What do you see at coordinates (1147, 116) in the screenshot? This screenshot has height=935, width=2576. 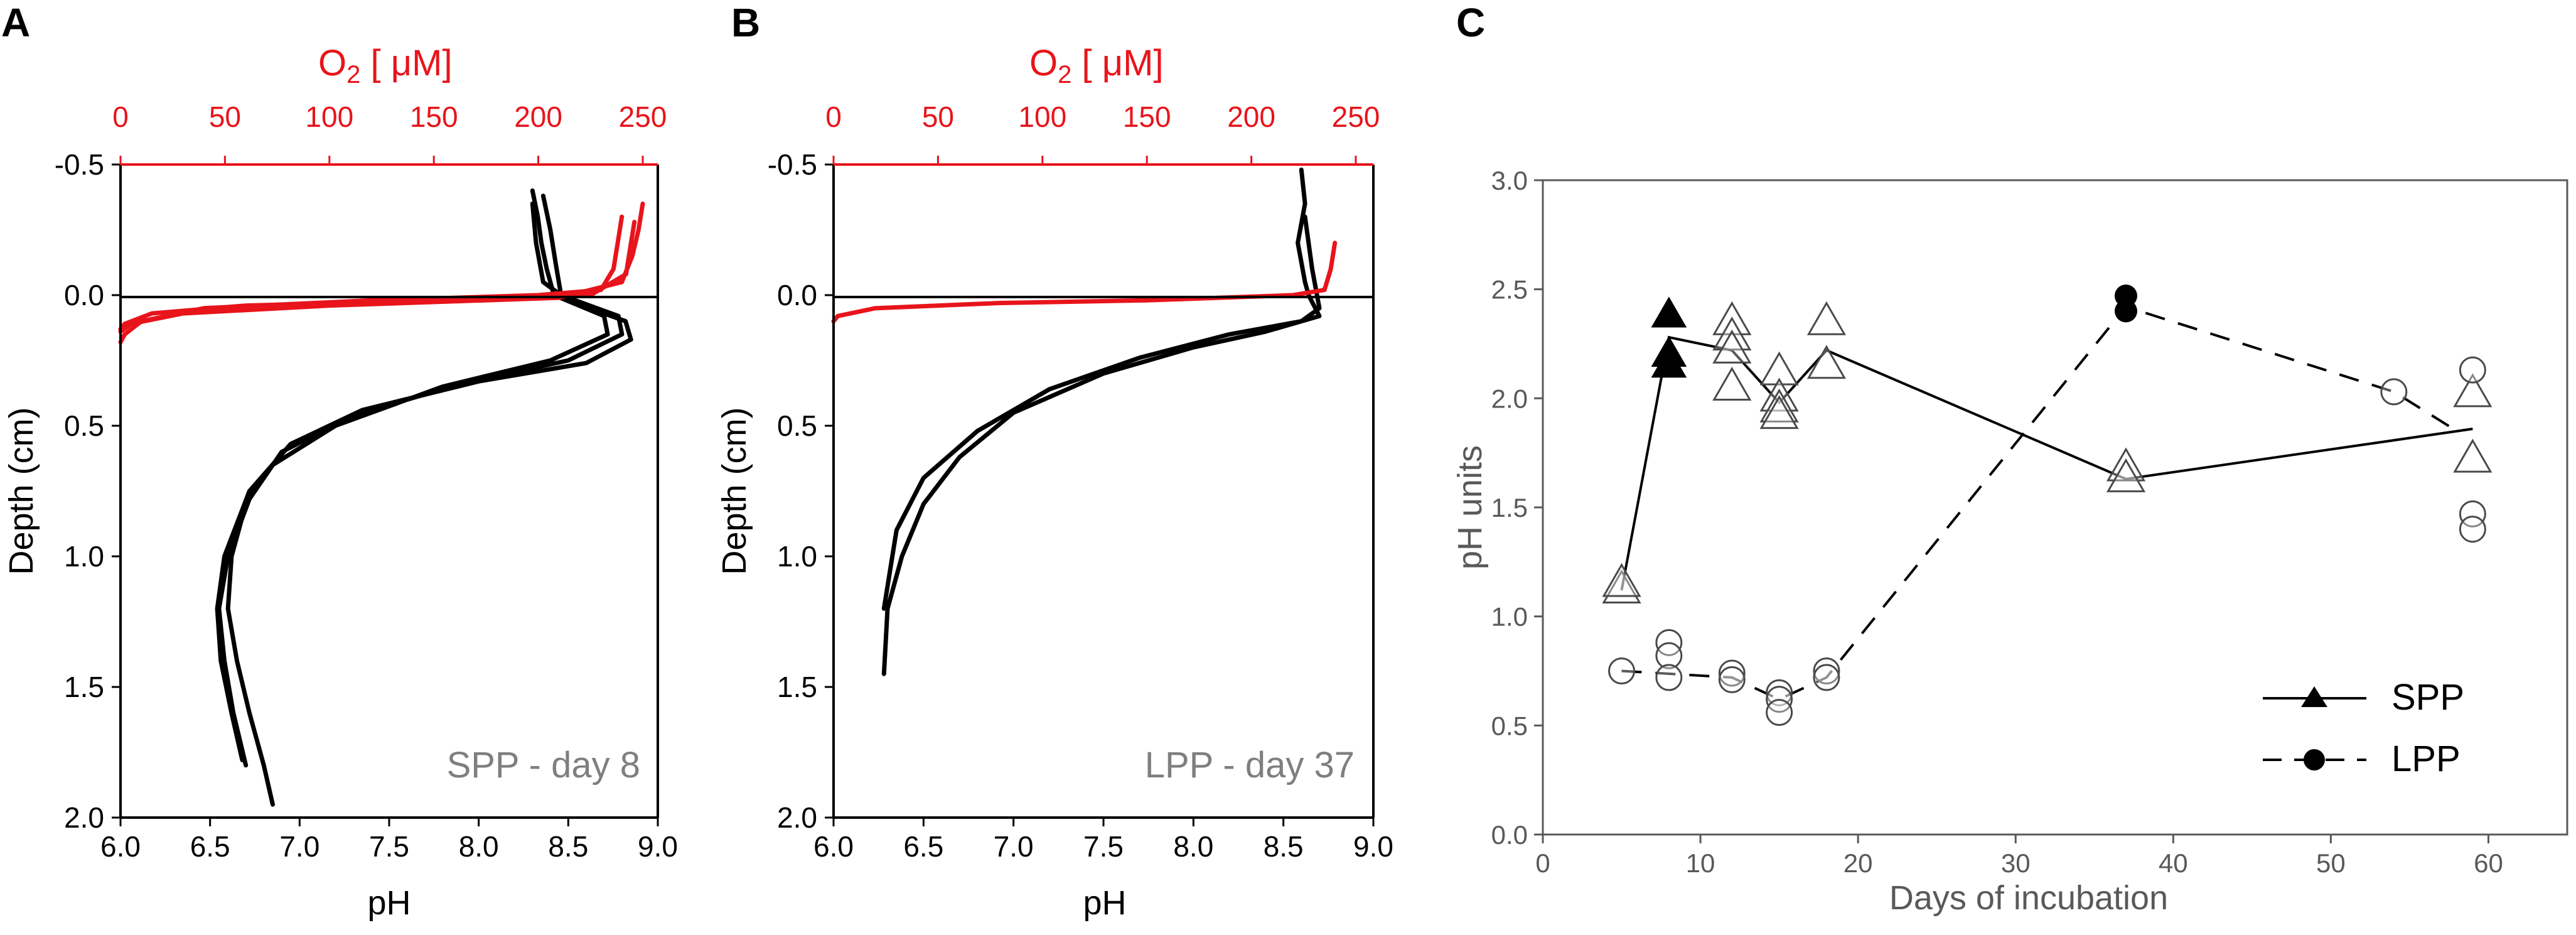 I see `panel-b-o2-tick-label: 150` at bounding box center [1147, 116].